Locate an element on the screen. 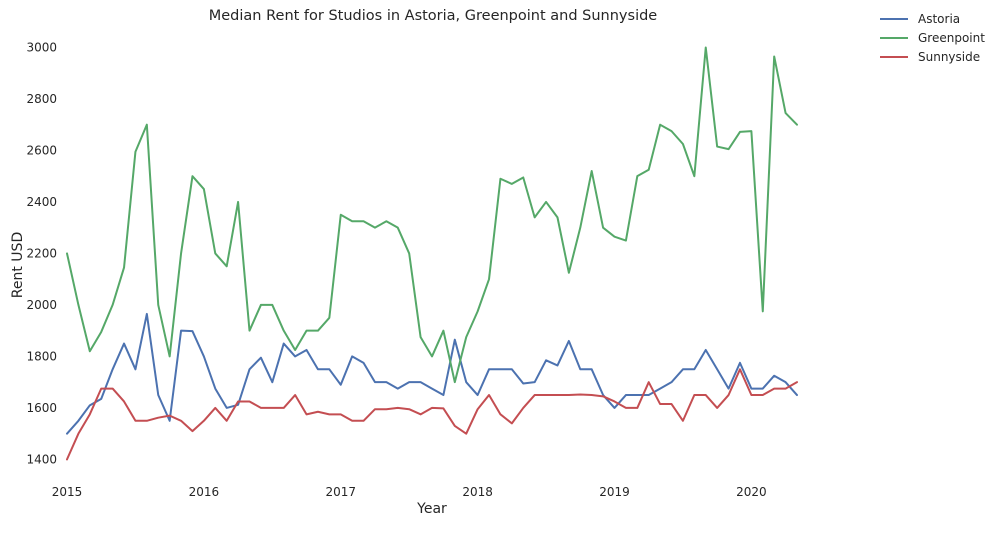 The width and height of the screenshot is (989, 534). legend-label-sunnyside: Sunnyside is located at coordinates (949, 57).